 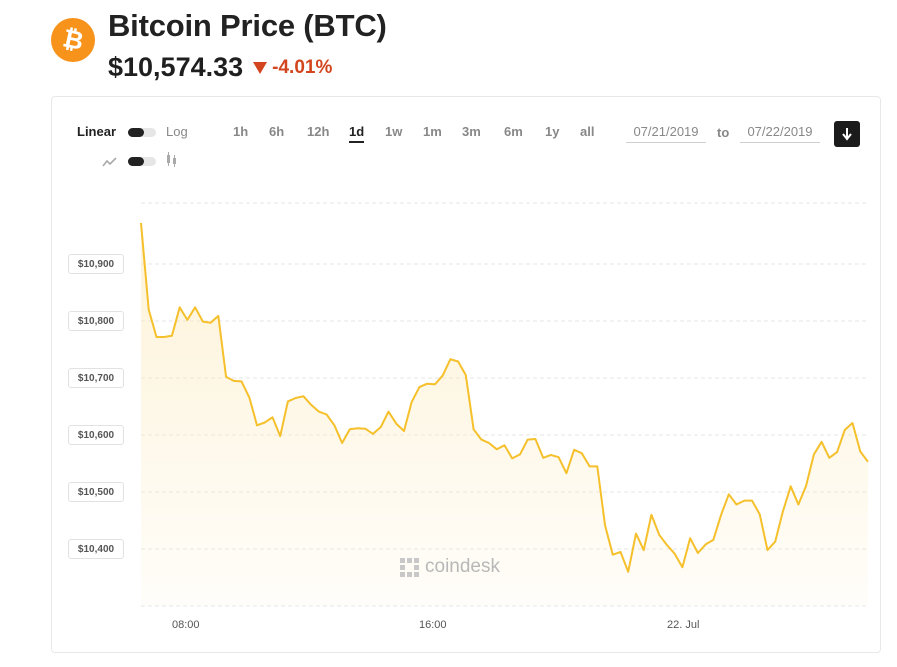 I want to click on y-tick-label: $10,800, so click(x=96, y=321).